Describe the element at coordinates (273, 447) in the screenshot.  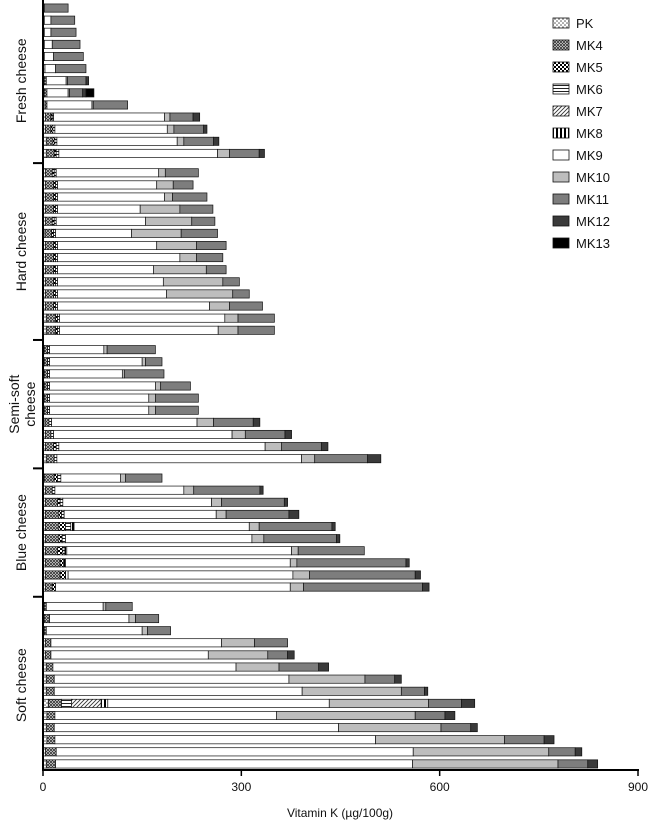
I see `bar-segment-semi-soft-cheese-9-mk10` at that location.